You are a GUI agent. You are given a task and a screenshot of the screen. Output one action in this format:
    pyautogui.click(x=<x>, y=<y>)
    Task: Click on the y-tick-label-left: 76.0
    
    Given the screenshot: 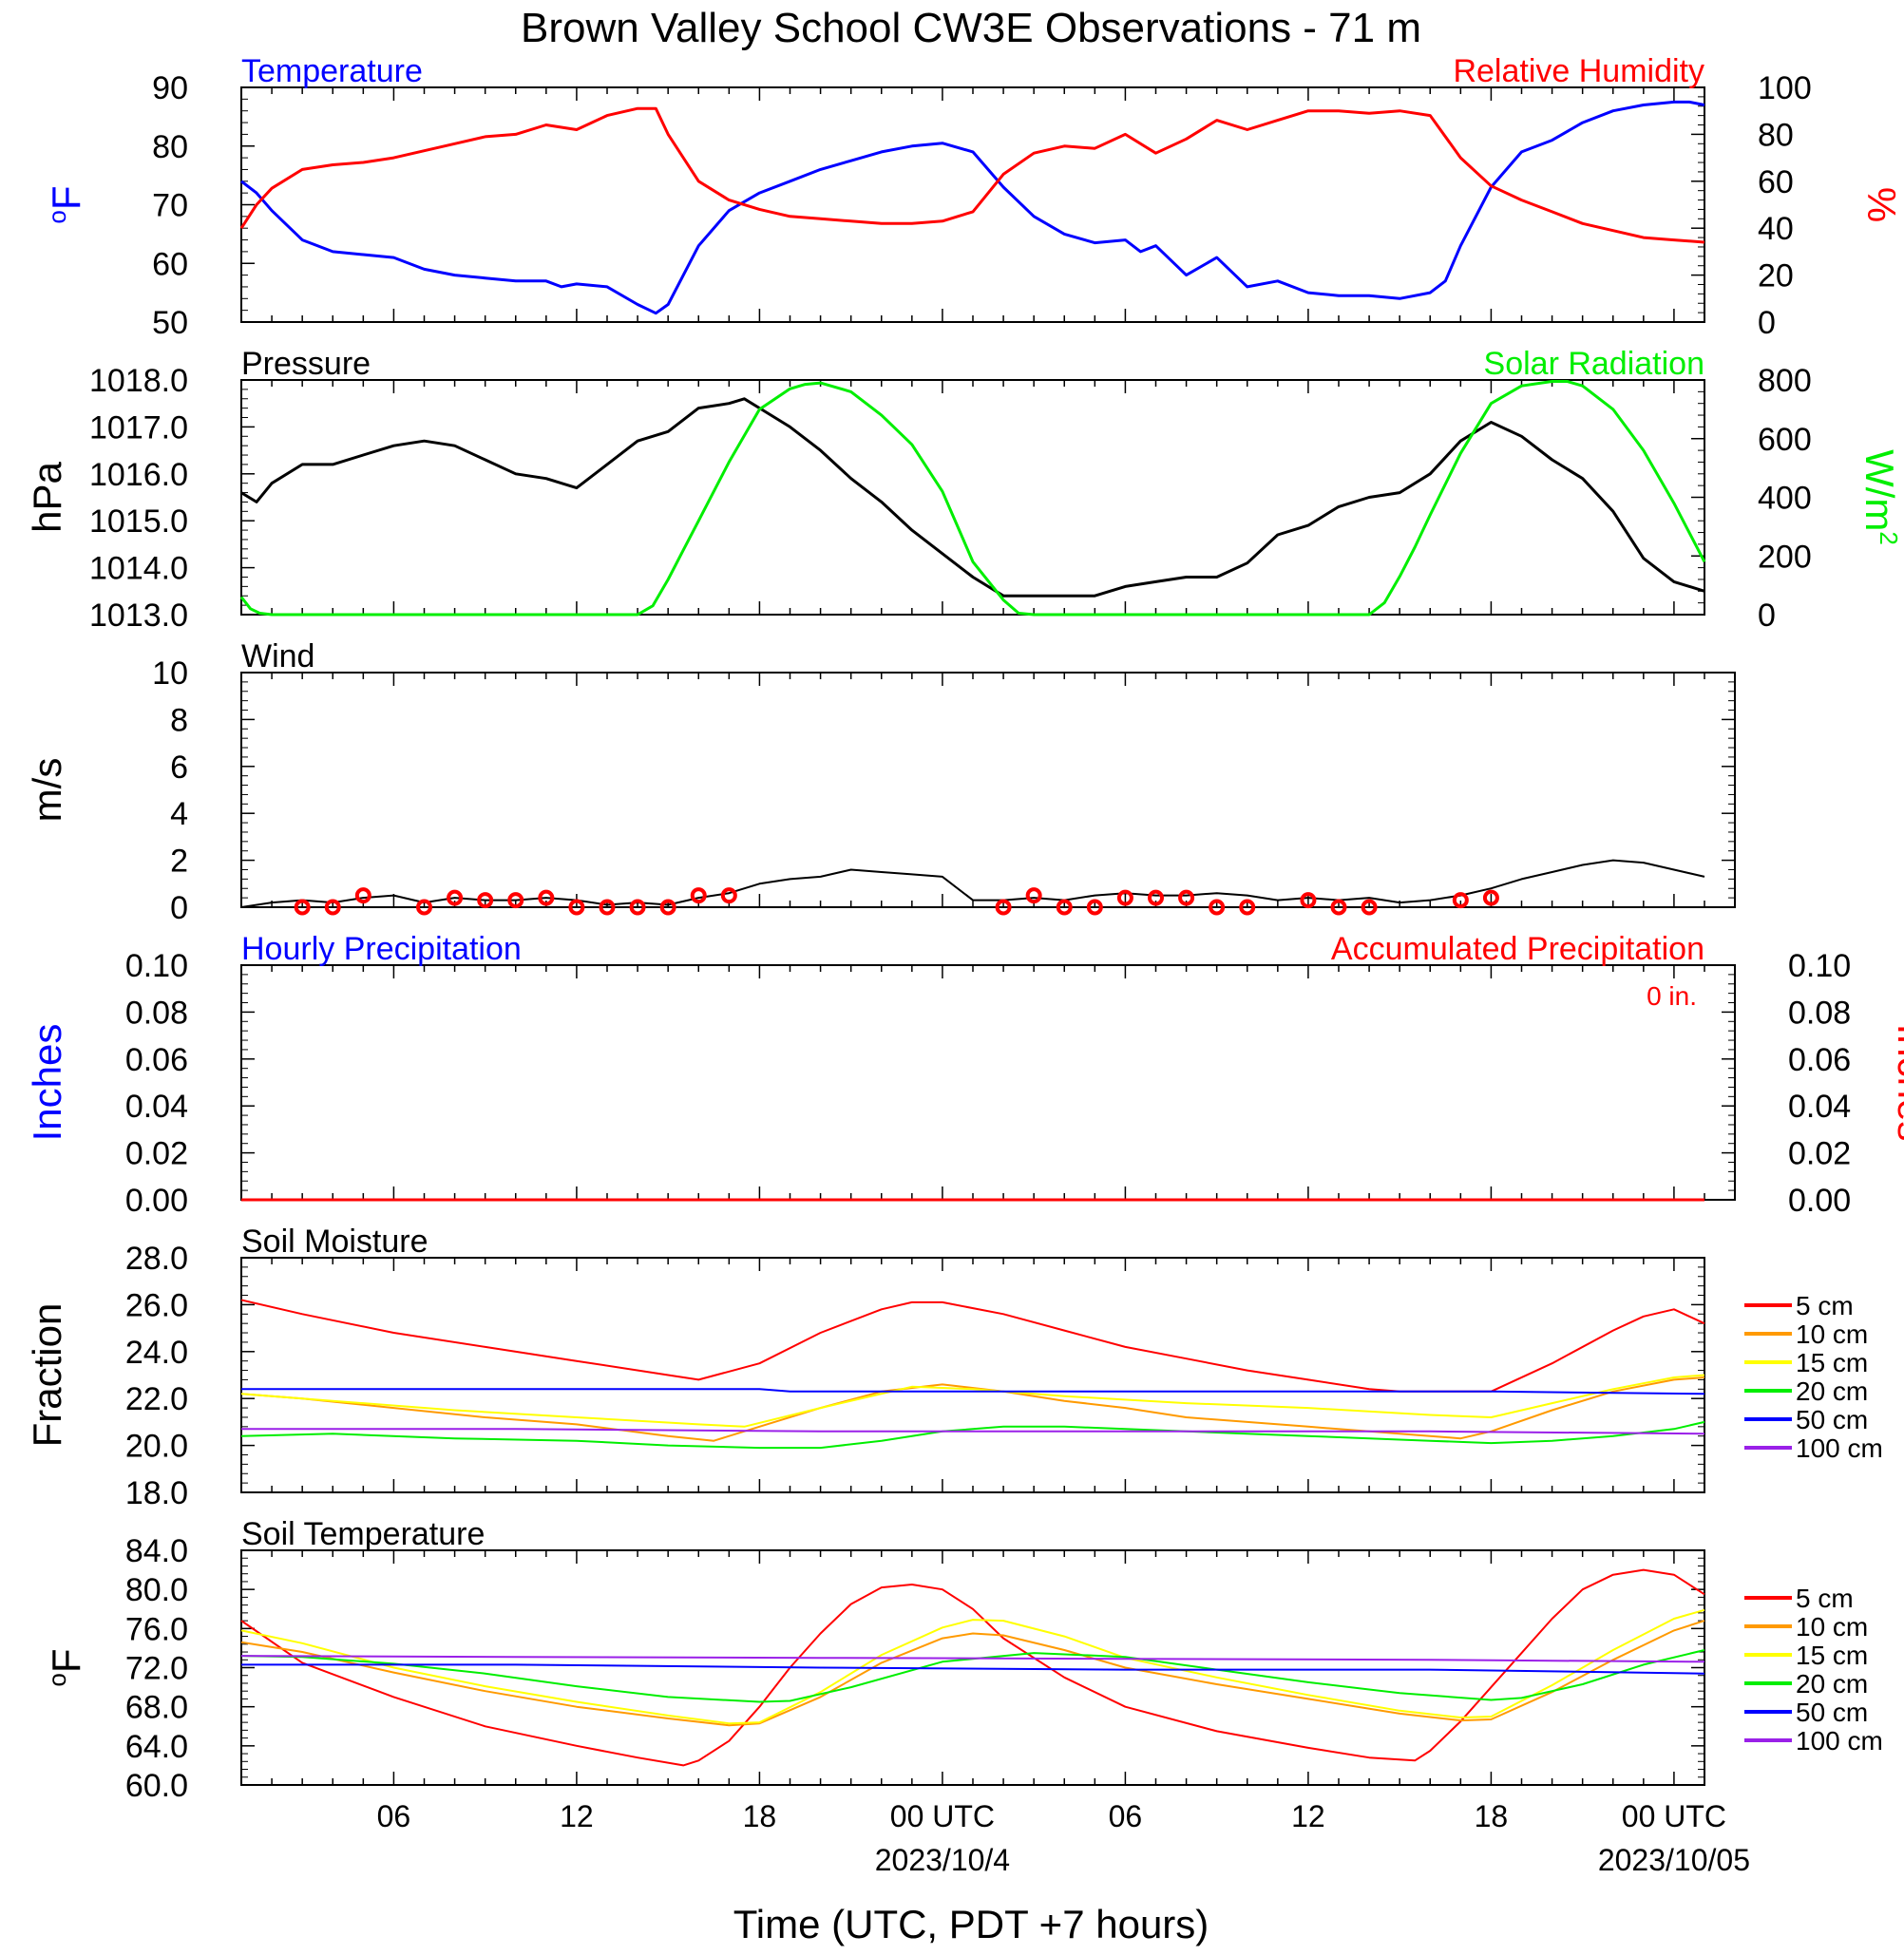 What is the action you would take?
    pyautogui.click(x=156, y=1629)
    